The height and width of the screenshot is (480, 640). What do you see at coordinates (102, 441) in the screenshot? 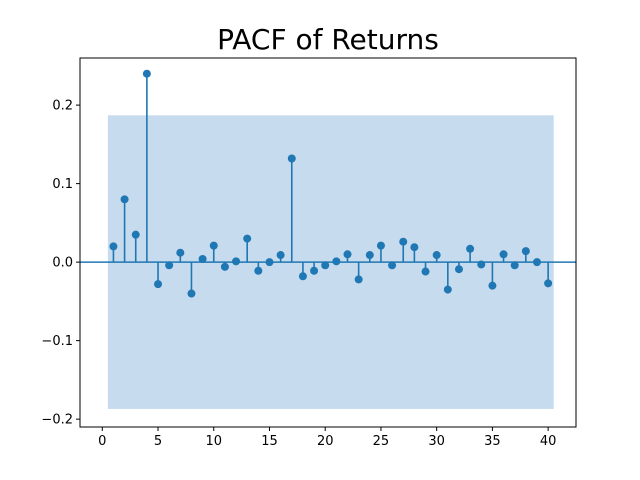
I see `x-tick-label: 0` at bounding box center [102, 441].